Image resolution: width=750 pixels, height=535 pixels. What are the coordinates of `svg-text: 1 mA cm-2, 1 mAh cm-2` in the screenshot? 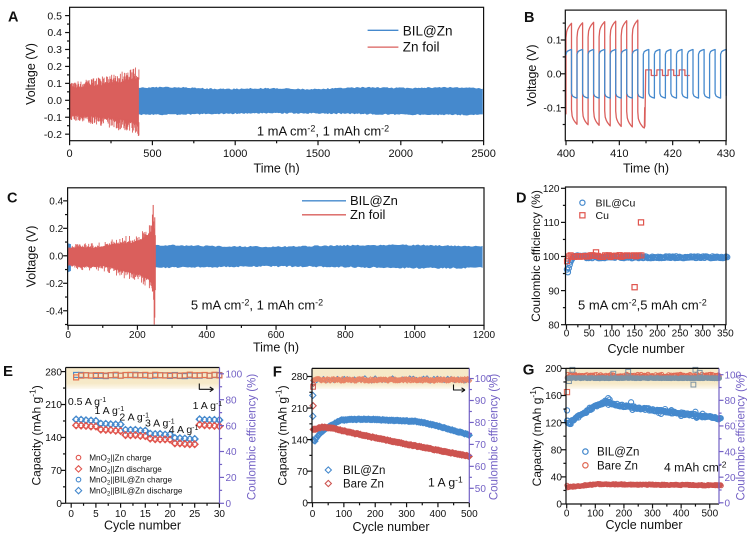 It's located at (323, 130).